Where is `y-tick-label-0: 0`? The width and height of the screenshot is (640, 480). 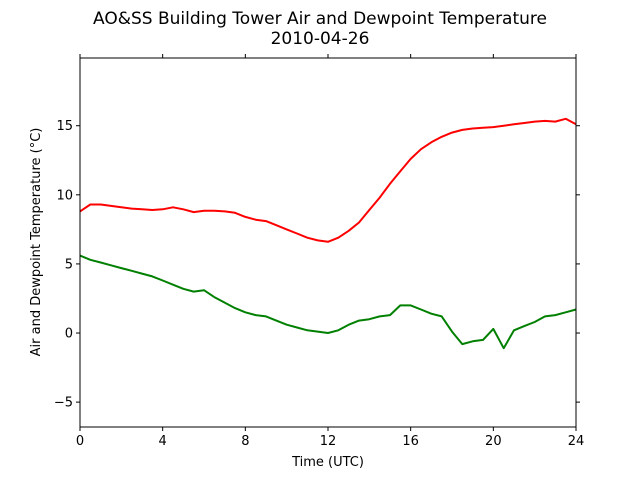
y-tick-label-0: 0 is located at coordinates (69, 334).